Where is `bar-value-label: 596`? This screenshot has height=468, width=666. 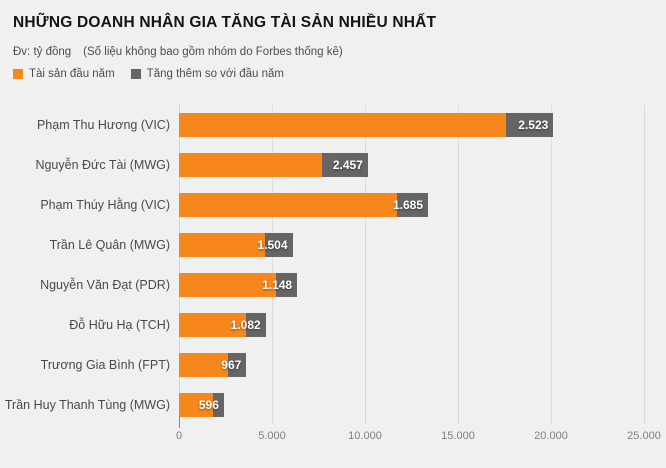 bar-value-label: 596 is located at coordinates (208, 405).